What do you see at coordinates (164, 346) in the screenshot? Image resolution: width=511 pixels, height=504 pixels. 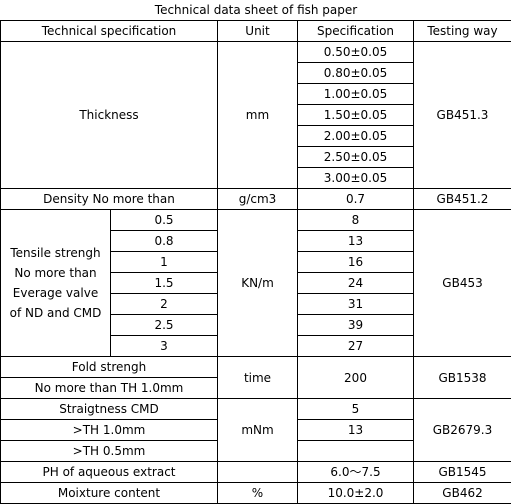 I see `size: 3` at bounding box center [164, 346].